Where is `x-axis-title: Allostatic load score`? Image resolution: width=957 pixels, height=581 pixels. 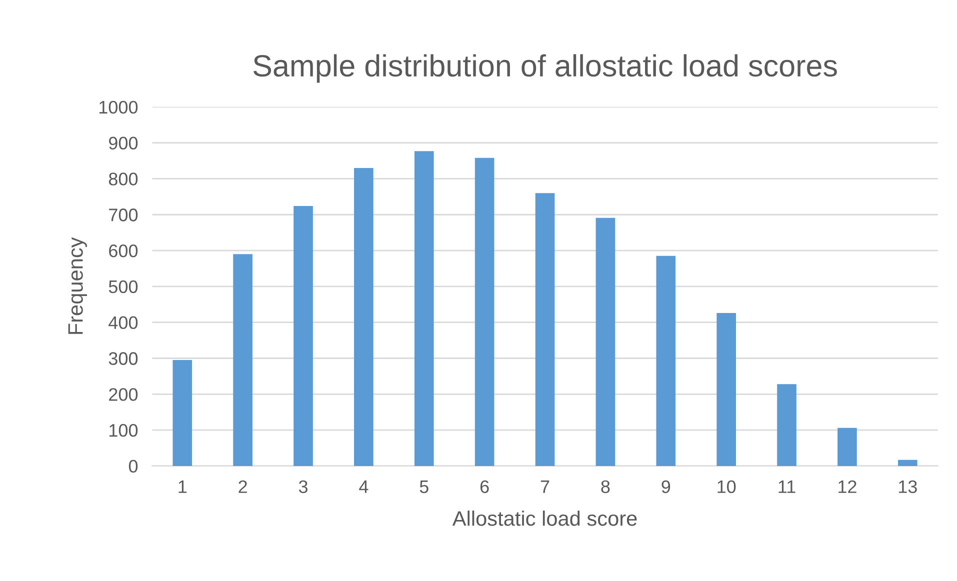 x-axis-title: Allostatic load score is located at coordinates (544, 518).